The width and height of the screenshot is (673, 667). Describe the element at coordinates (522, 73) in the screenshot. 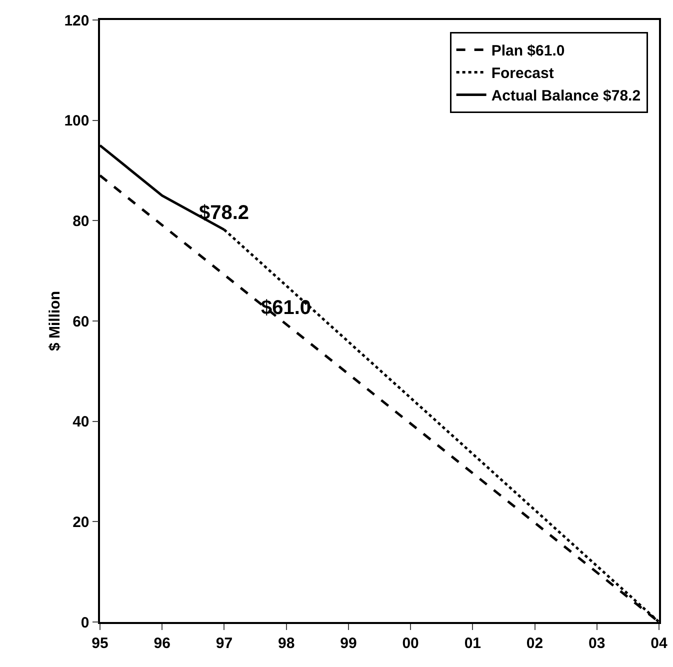

I see `legend-label: Forecast` at that location.